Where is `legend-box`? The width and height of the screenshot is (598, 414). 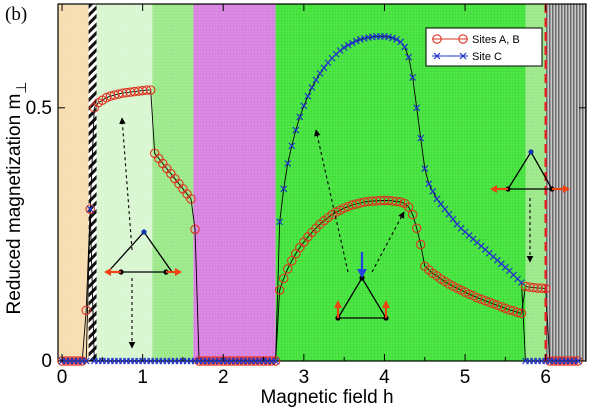 legend-box is located at coordinates (484, 47).